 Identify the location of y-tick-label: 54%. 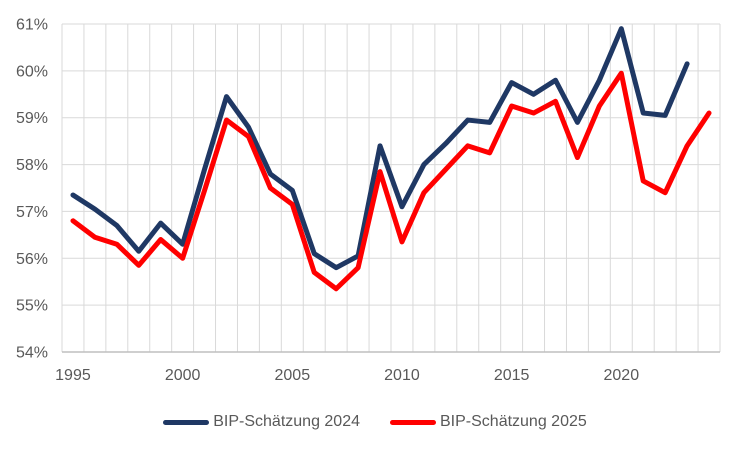
(32, 353).